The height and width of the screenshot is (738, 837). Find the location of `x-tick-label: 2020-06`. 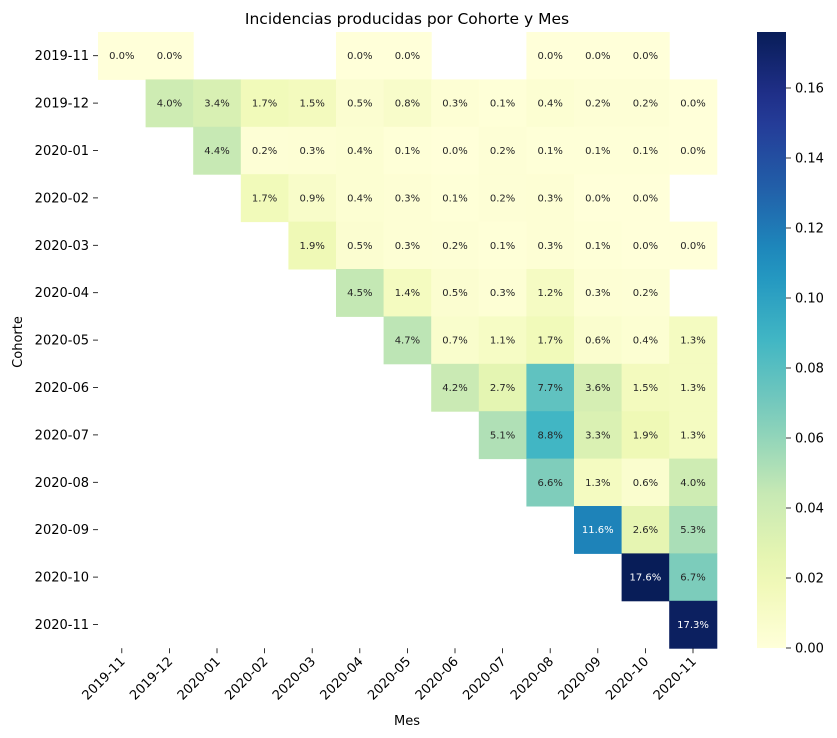

x-tick-label: 2020-06 is located at coordinates (437, 678).